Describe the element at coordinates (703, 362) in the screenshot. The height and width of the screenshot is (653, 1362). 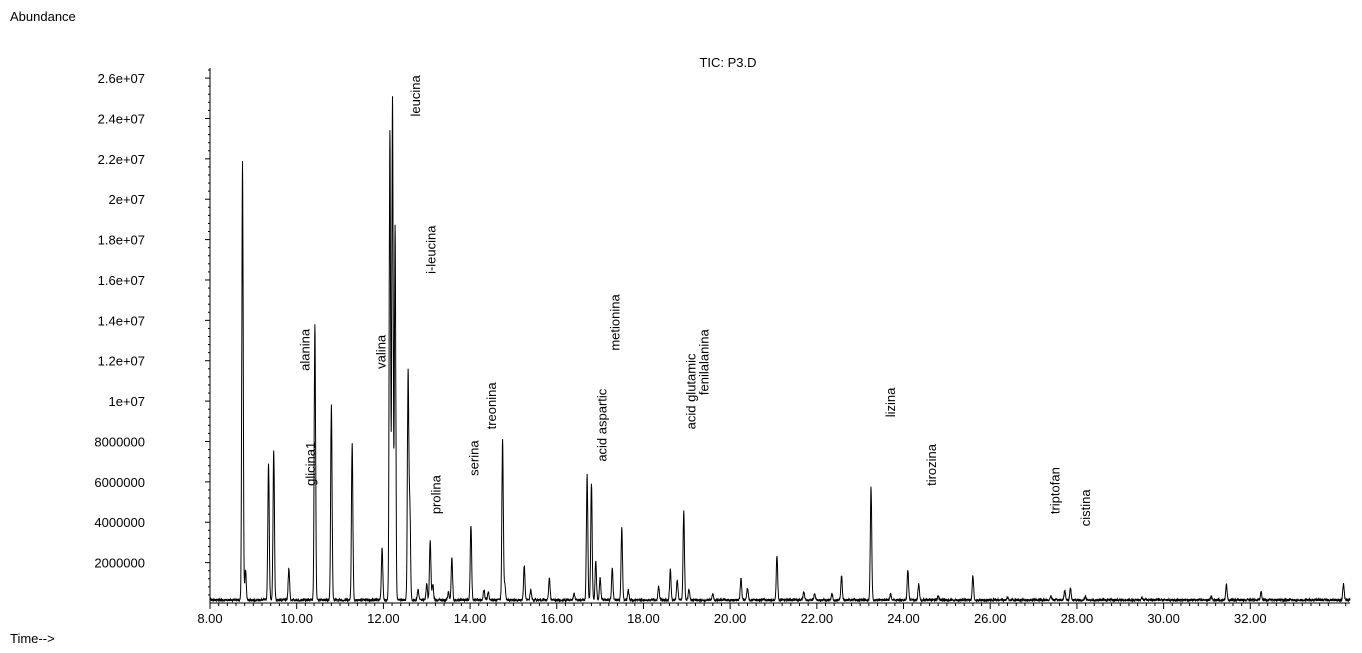
I see `peak-label: fenilalanina` at that location.